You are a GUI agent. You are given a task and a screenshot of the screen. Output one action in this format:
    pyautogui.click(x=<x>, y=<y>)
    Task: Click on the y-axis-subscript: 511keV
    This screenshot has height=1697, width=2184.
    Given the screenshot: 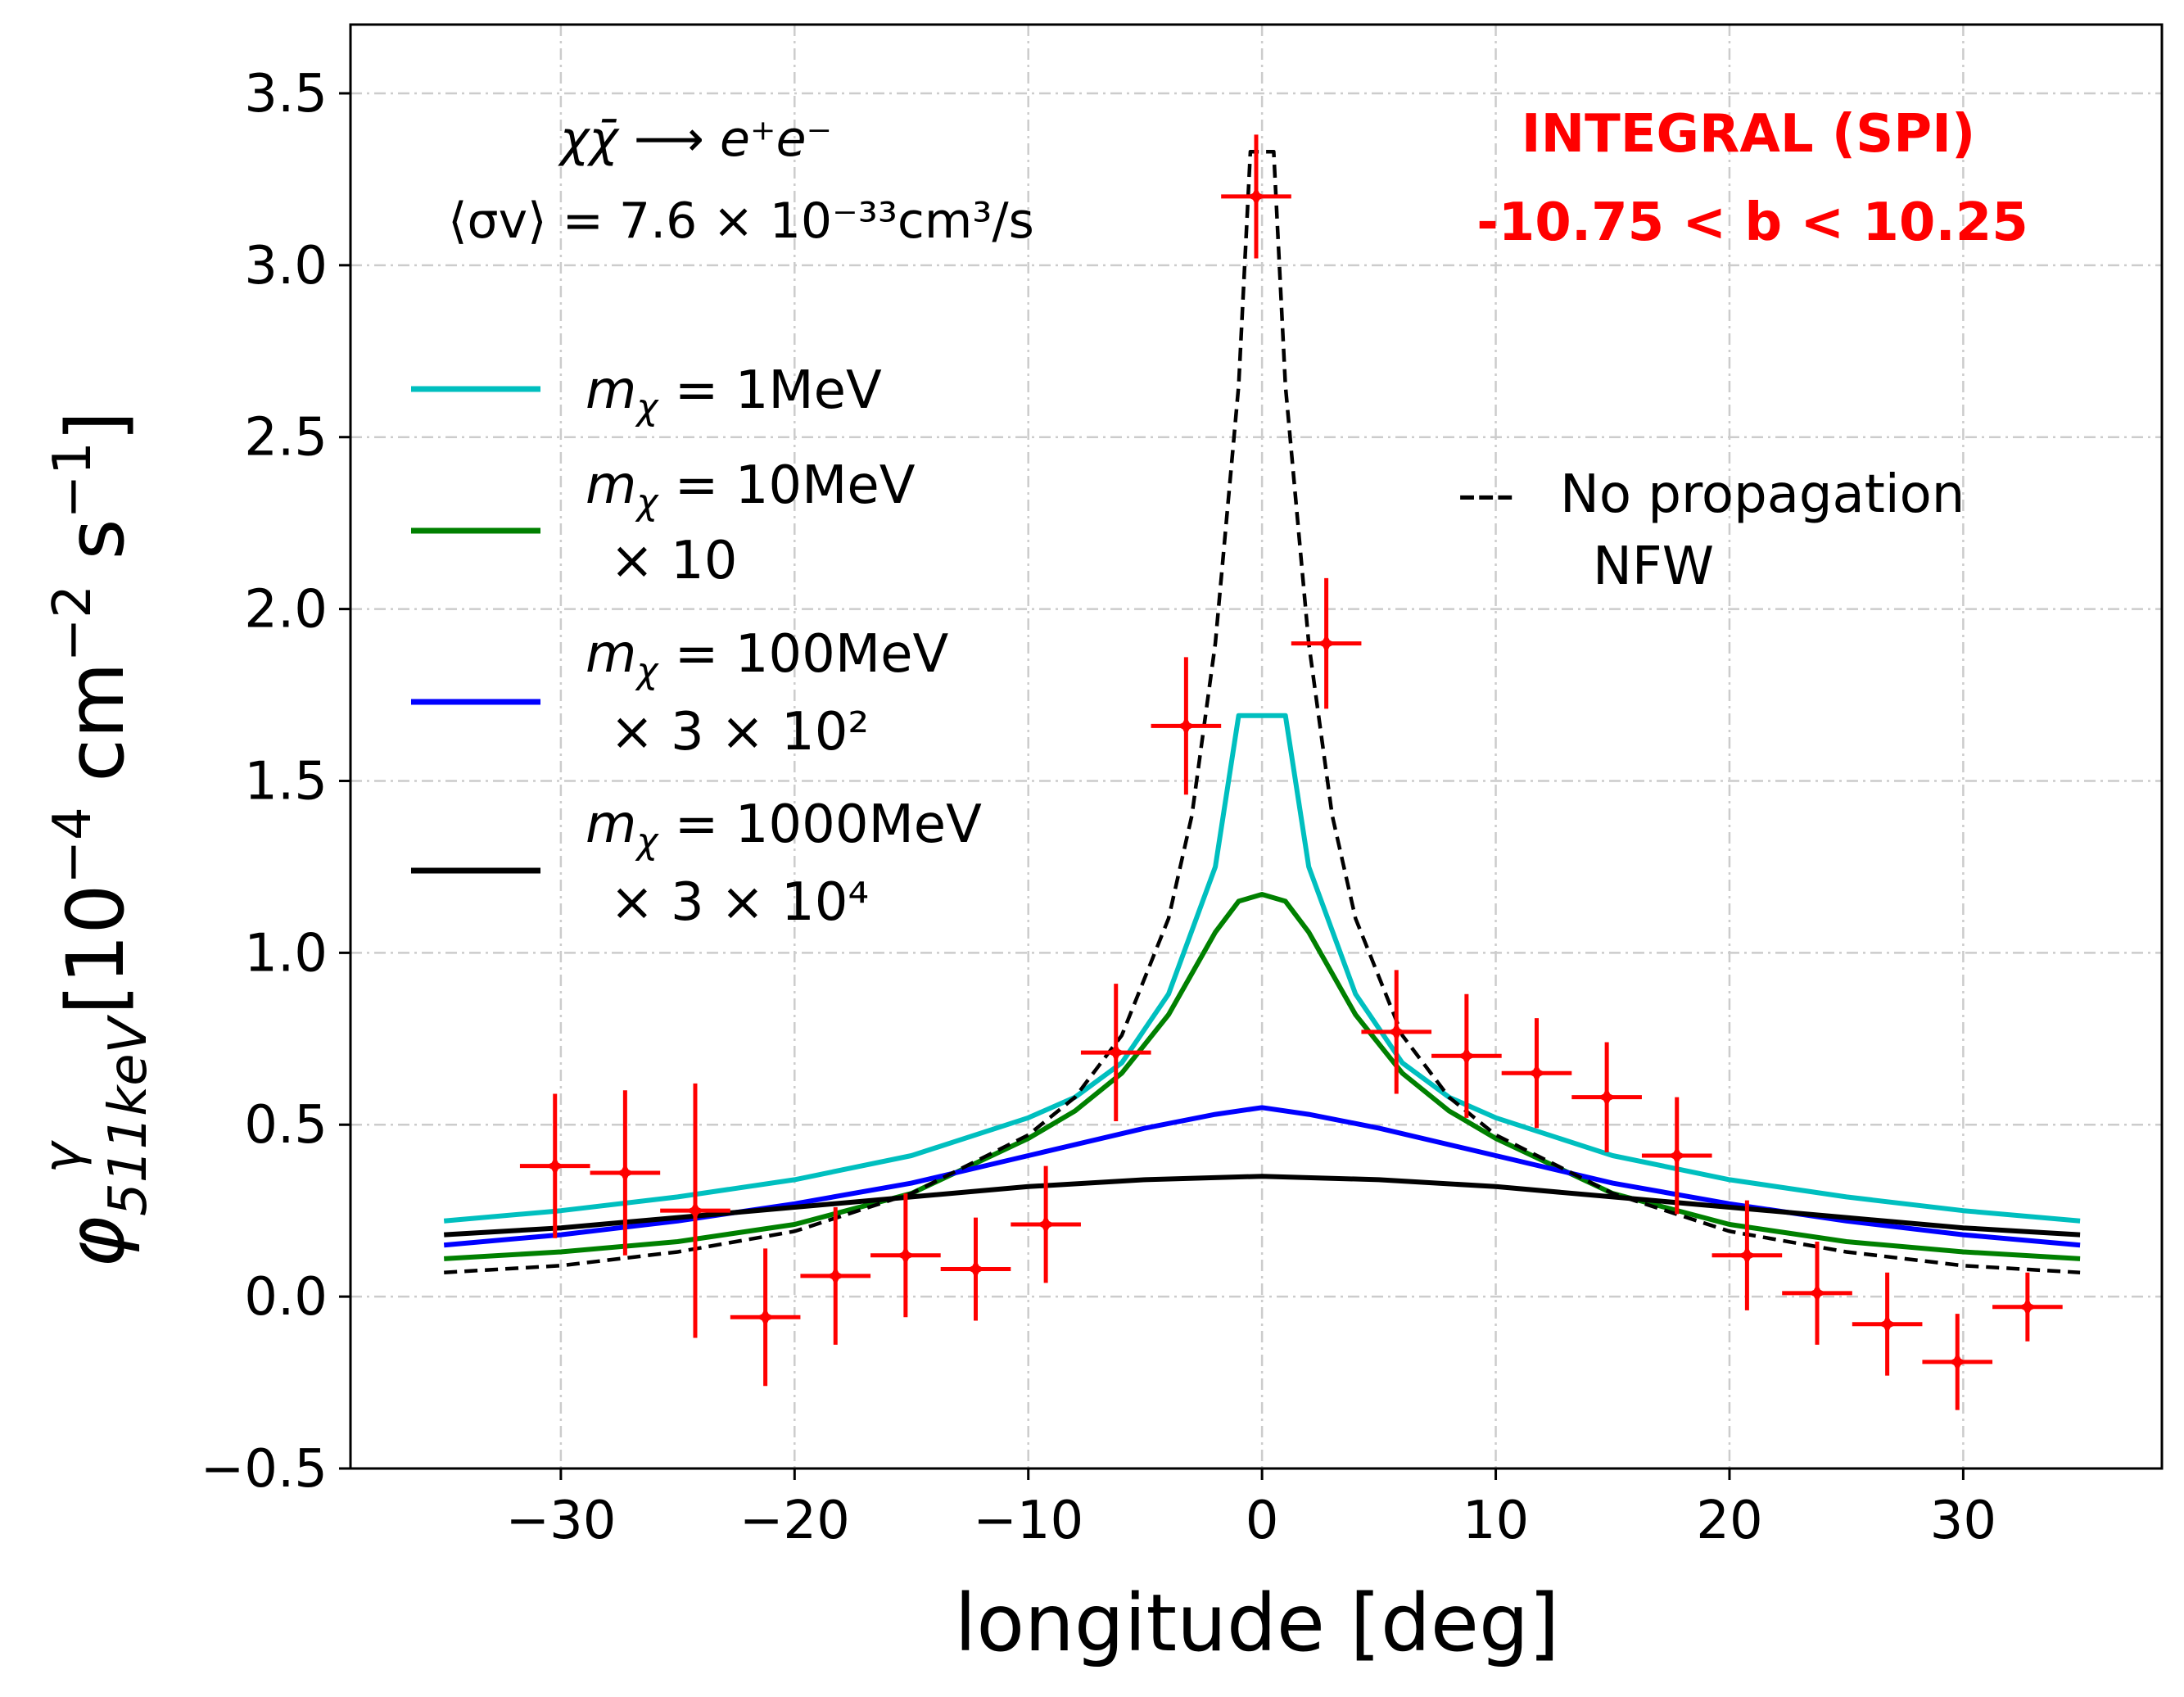 What is the action you would take?
    pyautogui.click(x=129, y=1115)
    